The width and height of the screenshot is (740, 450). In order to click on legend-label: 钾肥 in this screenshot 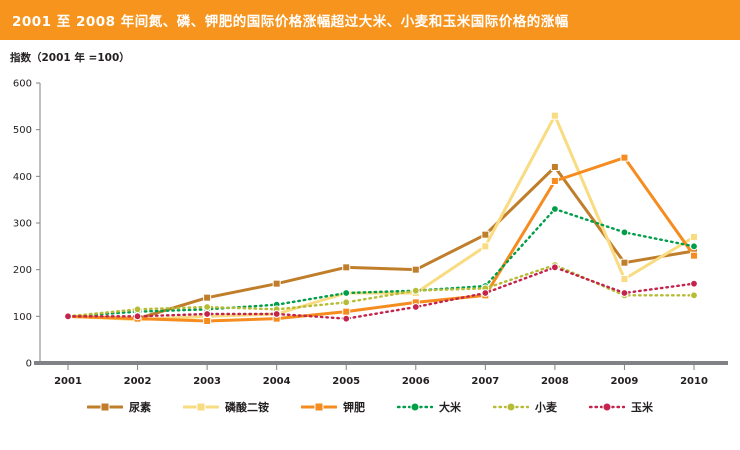, I will do `click(354, 407)`.